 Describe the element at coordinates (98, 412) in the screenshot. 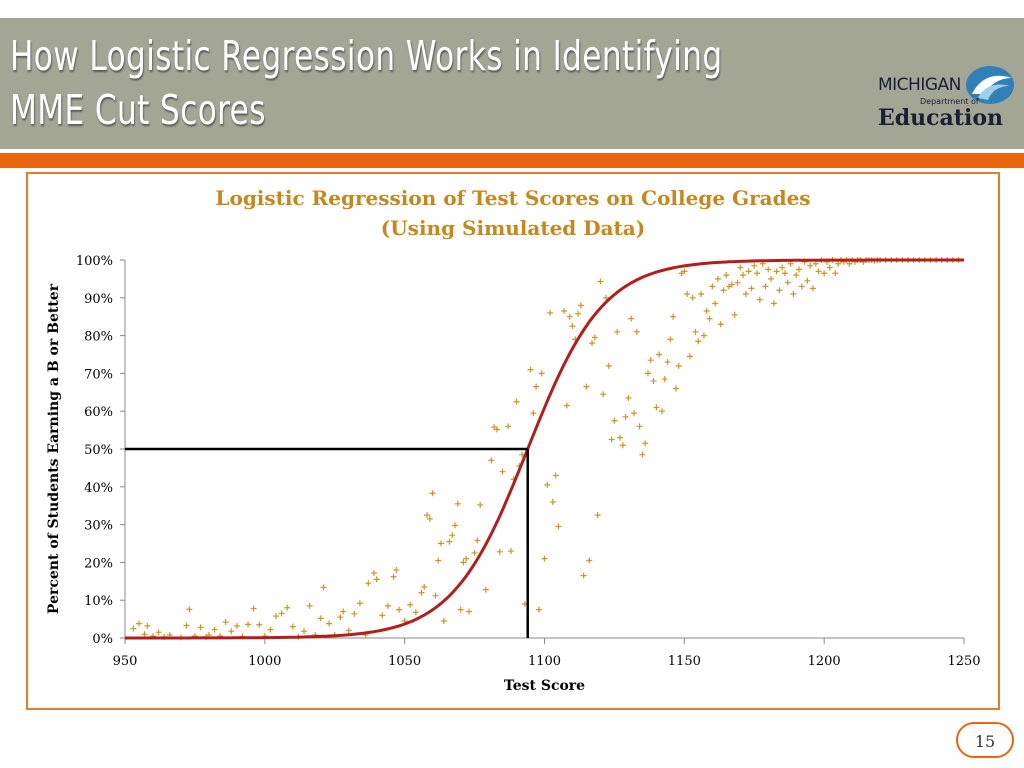

I see `y-tick-label: 60%` at that location.